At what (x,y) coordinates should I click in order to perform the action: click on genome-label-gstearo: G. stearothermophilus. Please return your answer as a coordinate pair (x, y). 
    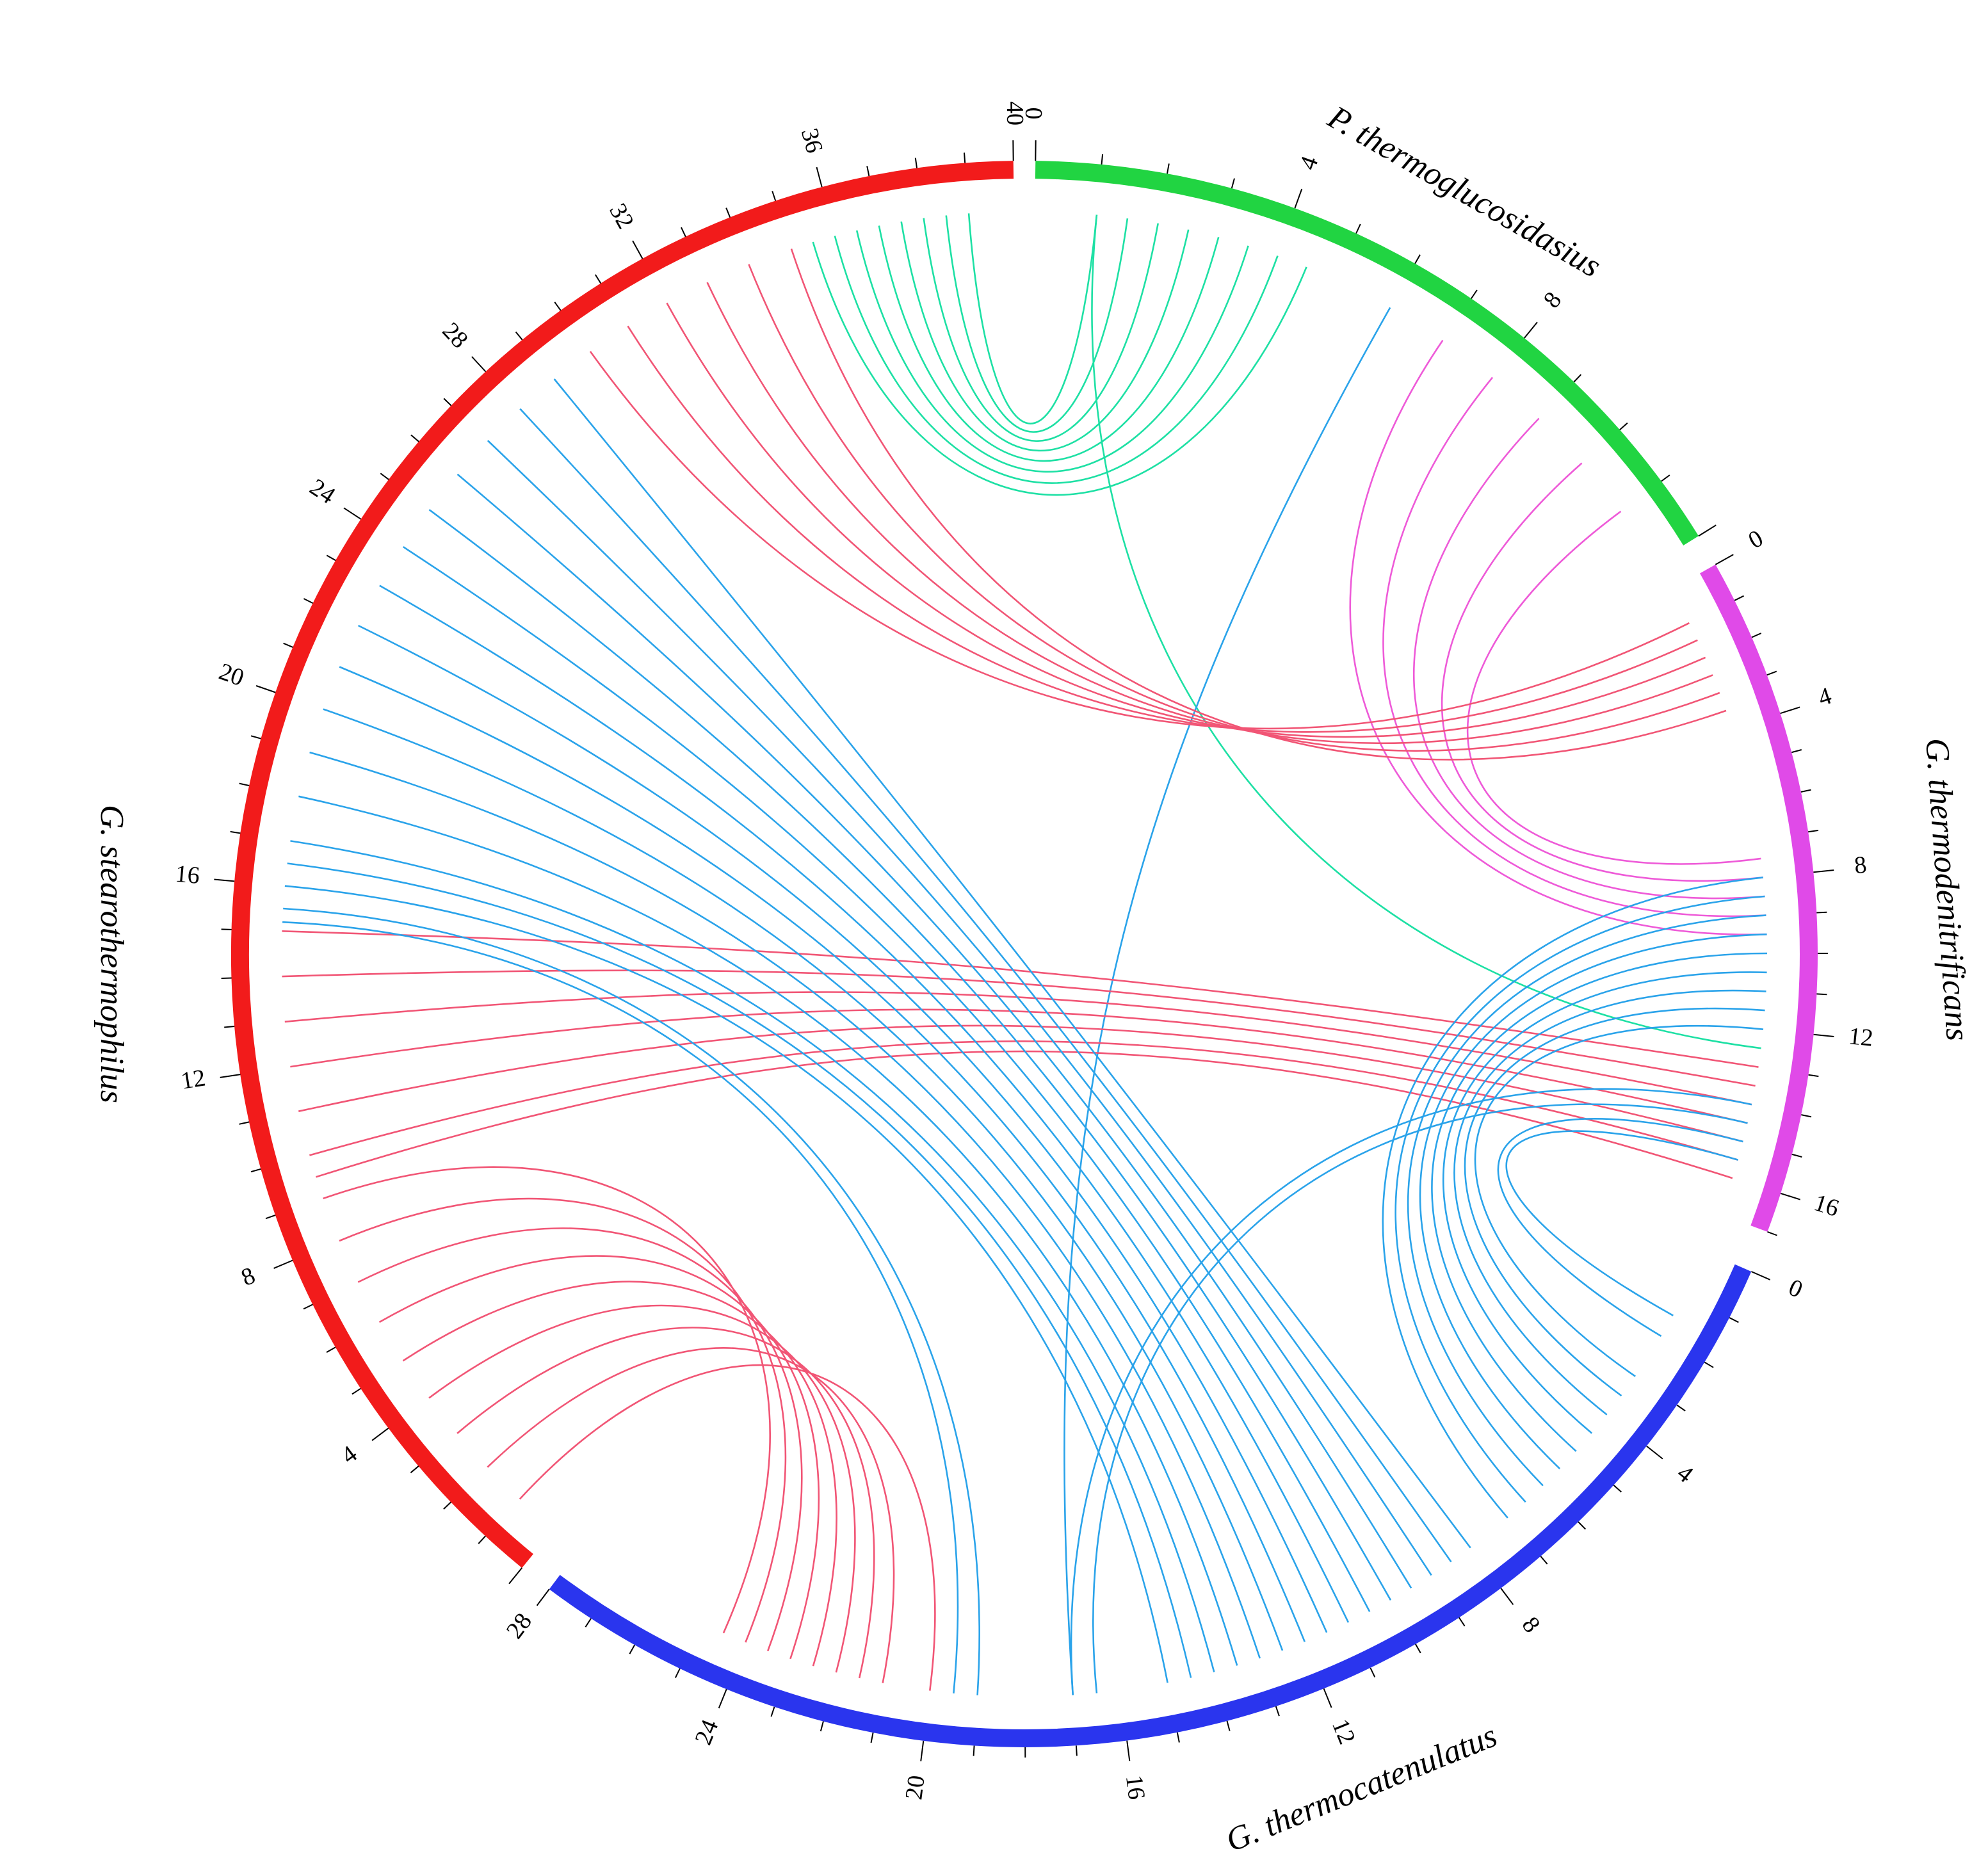
    Looking at the image, I should click on (112, 954).